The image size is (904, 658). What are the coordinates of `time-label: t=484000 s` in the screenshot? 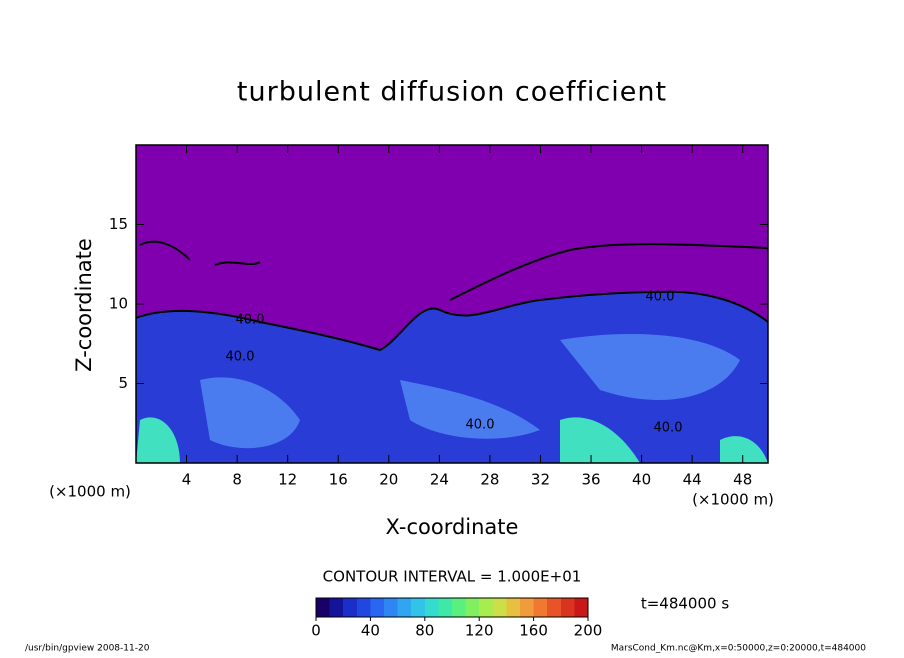 It's located at (685, 604).